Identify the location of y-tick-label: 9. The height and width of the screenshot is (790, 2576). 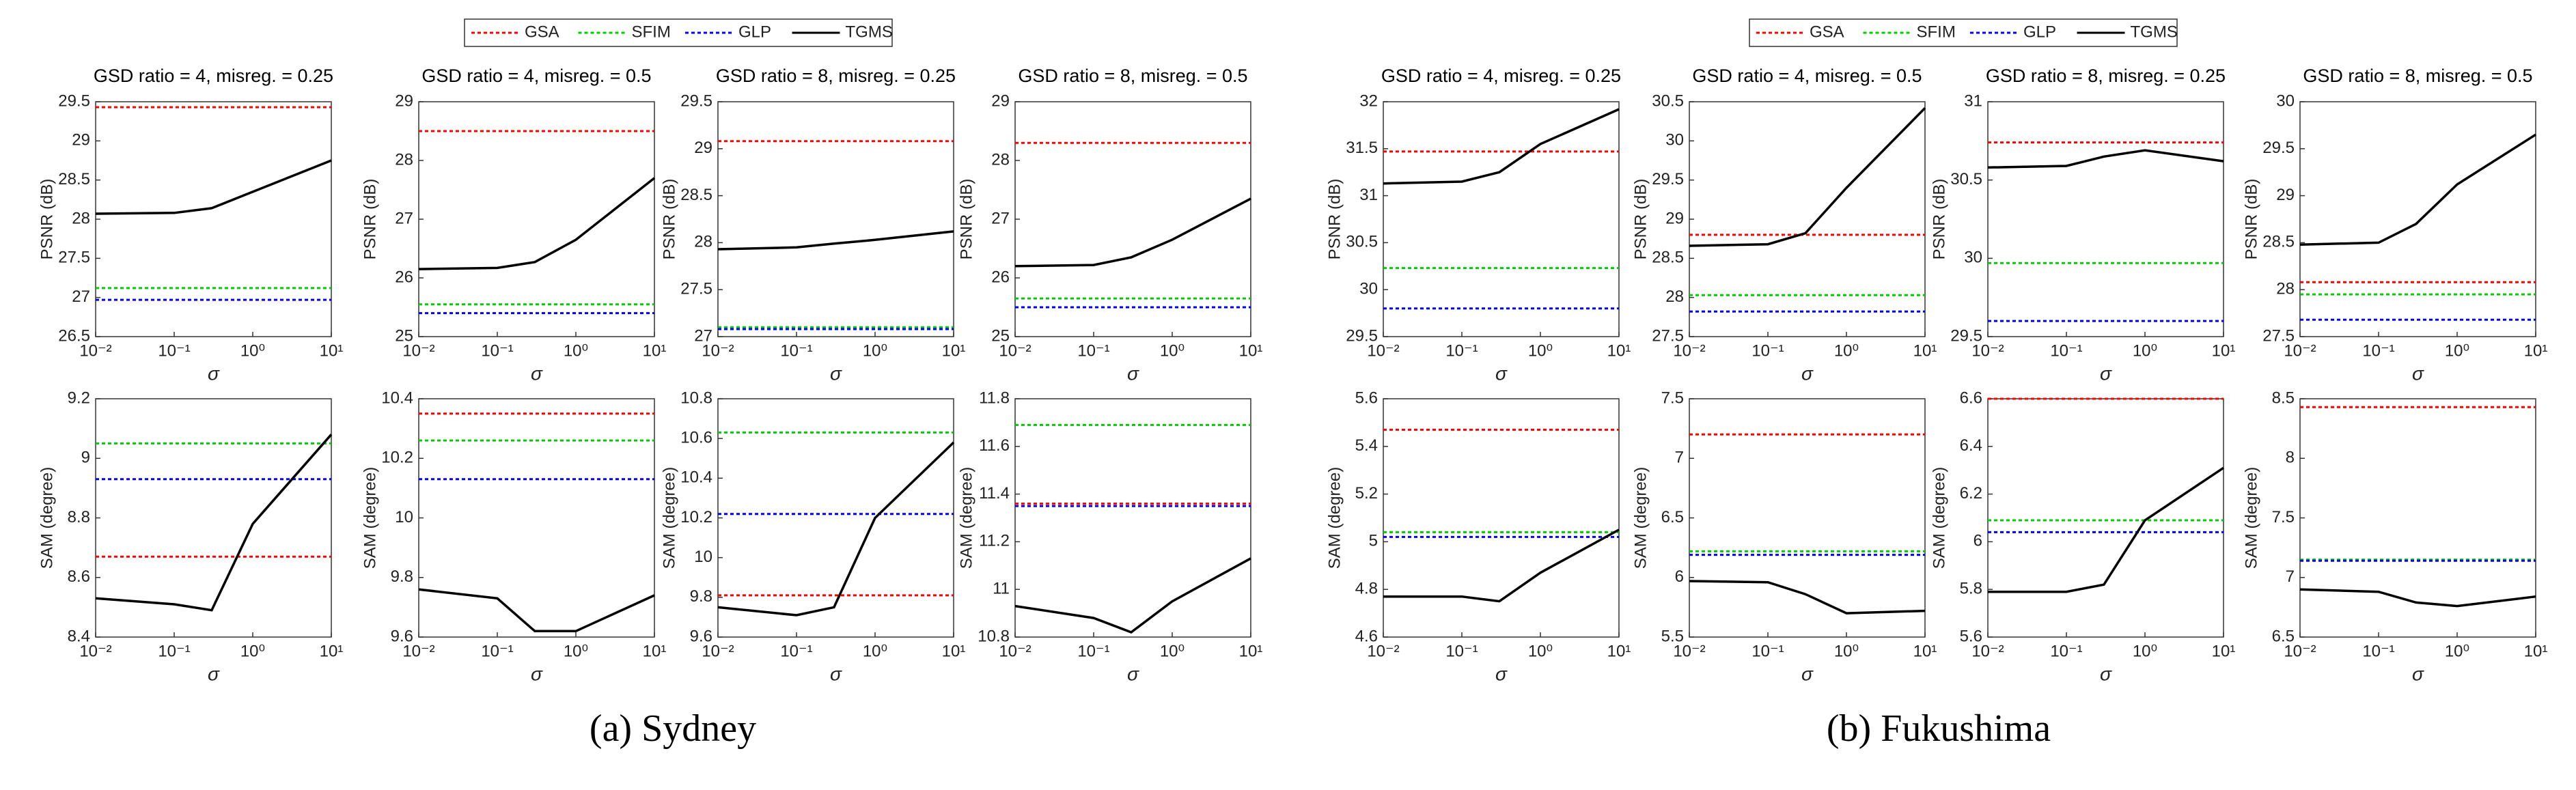
(85, 458).